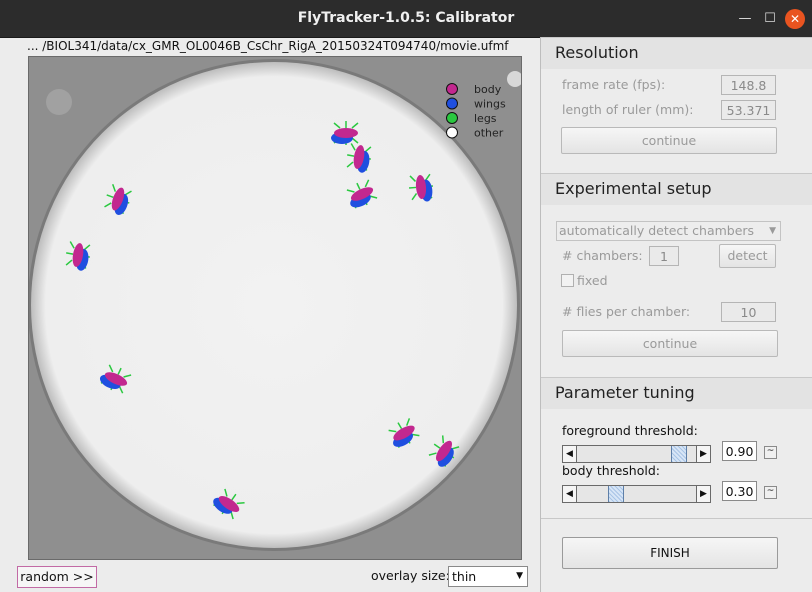  I want to click on chamber-mode-select: automatically detect chambers ▼, so click(668, 231).